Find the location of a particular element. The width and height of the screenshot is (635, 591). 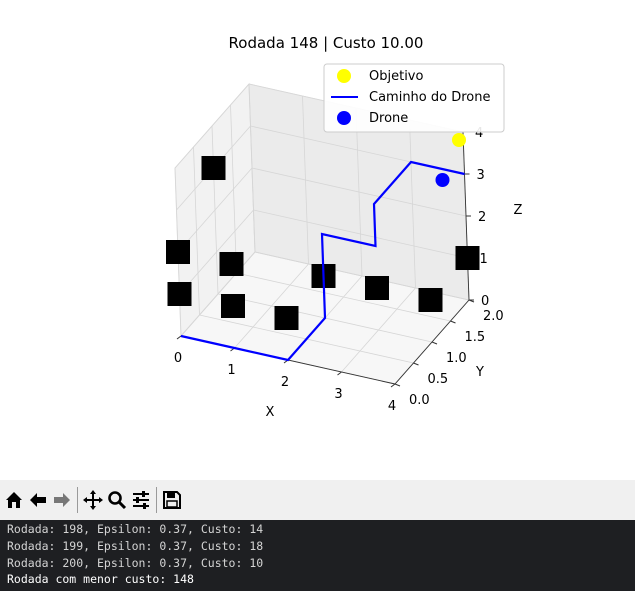

console-line-best-round: Rodada com menor custo: 148 is located at coordinates (100, 579).